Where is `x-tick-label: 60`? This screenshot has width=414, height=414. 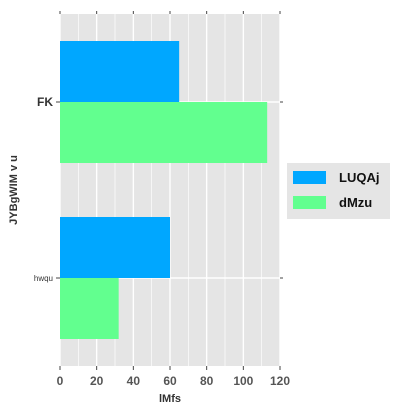 x-tick-label: 60 is located at coordinates (170, 381).